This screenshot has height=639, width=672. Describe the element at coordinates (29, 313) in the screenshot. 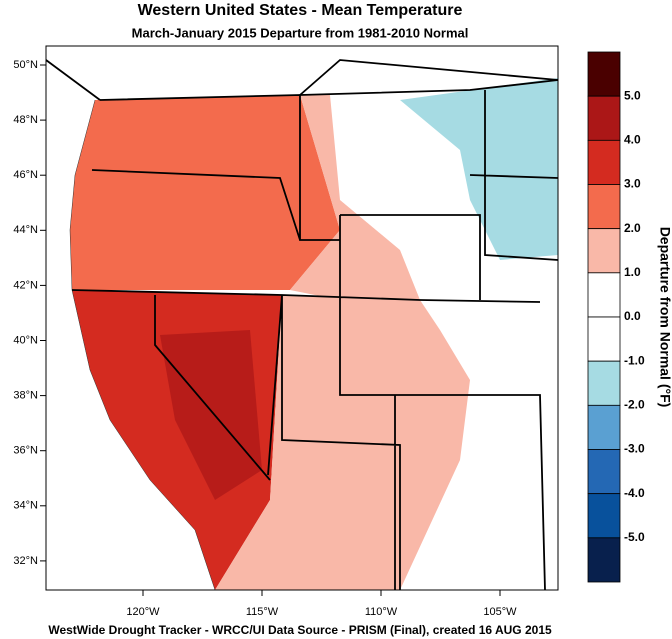

I see `lat-labels: 50°N 48°N 46°N 44°N 42°N 40°N 38°N 36°N 34°N 32°N` at that location.